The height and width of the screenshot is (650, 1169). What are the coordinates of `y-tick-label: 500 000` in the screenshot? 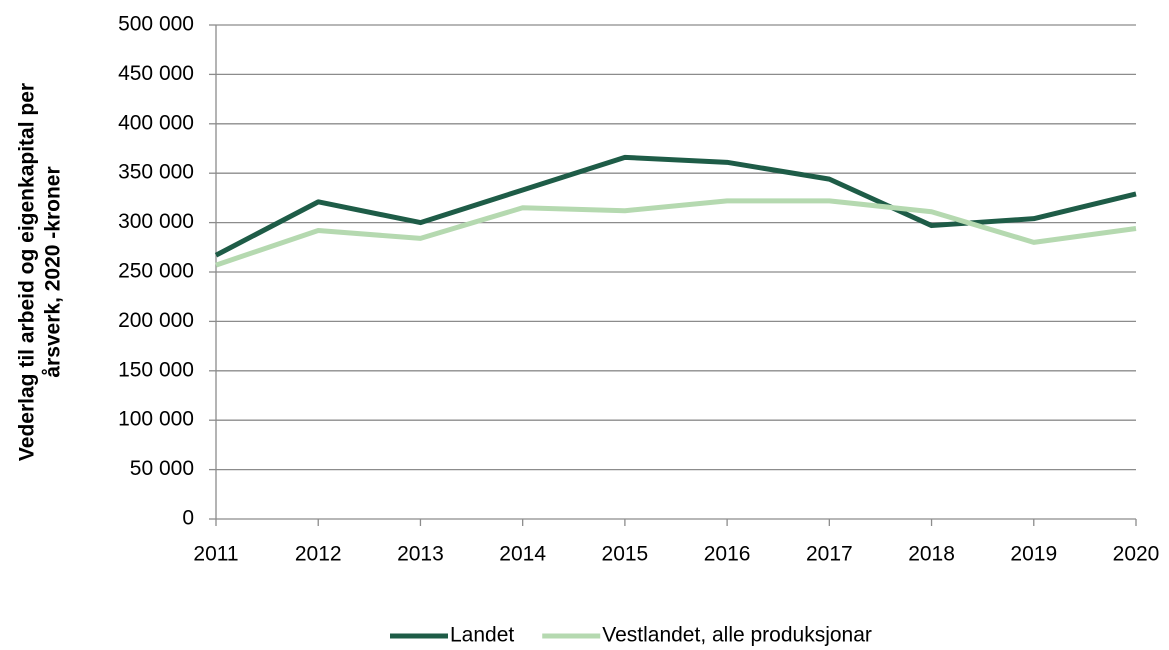 It's located at (156, 24).